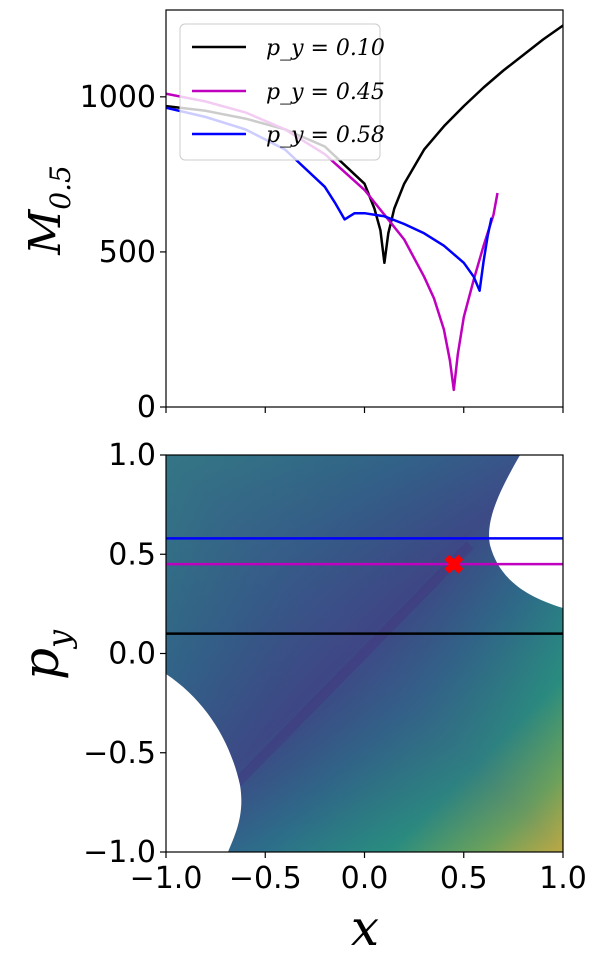 The image size is (600, 968). Describe the element at coordinates (365, 928) in the screenshot. I see `bottom-x-axis-label: x` at that location.